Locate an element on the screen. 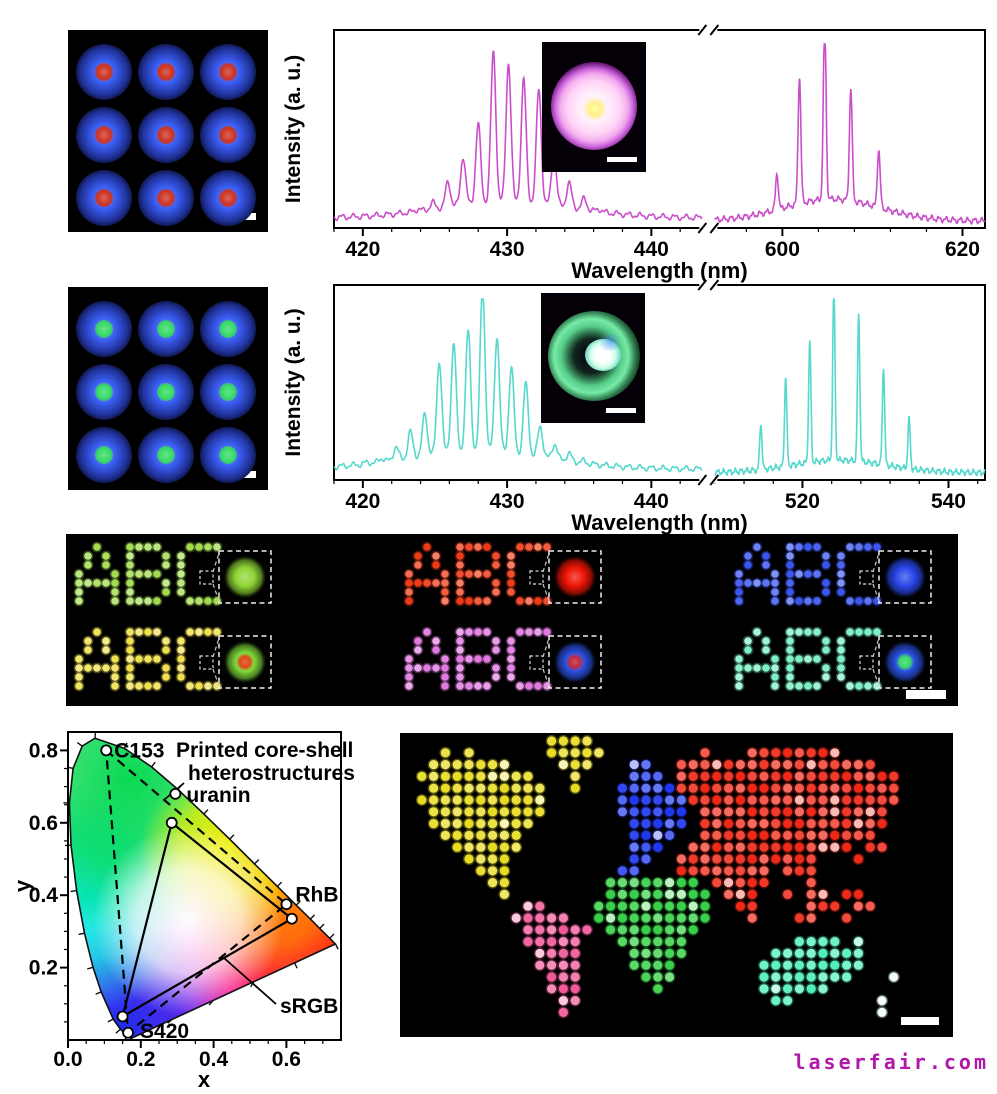  x-tick-label: 0.4 is located at coordinates (214, 1059).